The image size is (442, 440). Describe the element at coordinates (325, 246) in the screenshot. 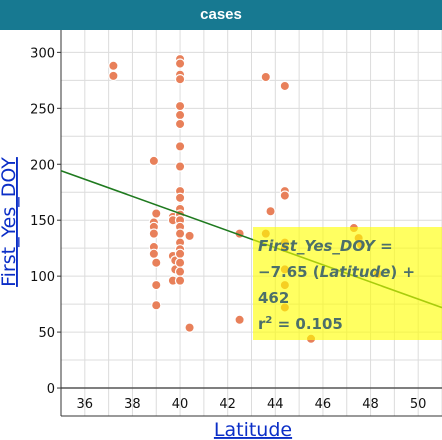

I see `fit-lhs: First_Yes_DOY =` at that location.